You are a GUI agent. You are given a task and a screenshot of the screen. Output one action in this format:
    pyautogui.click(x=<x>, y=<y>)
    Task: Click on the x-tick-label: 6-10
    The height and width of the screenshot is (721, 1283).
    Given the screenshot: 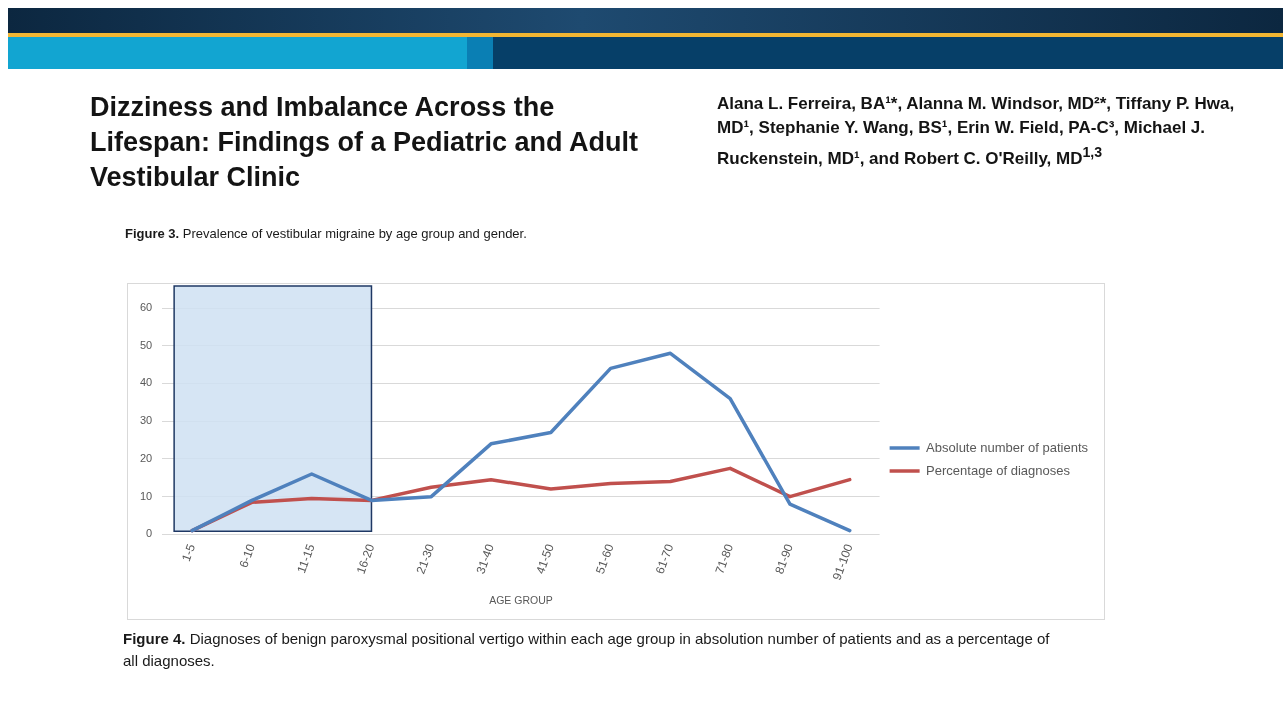 What is the action you would take?
    pyautogui.click(x=247, y=555)
    